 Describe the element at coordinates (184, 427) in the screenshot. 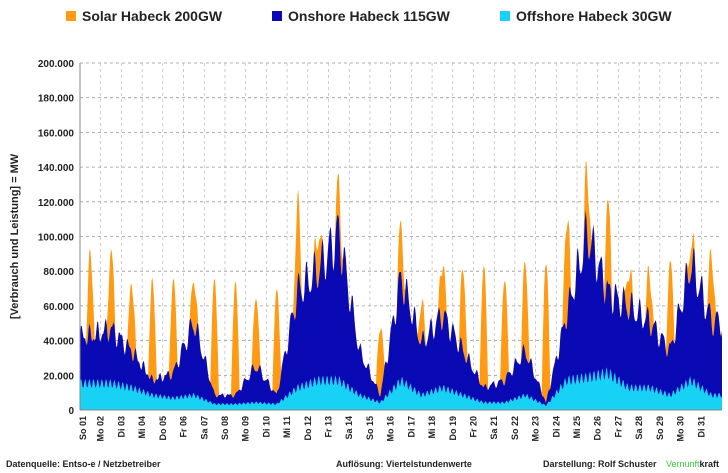

I see `x-tick-label: Fr 06` at that location.